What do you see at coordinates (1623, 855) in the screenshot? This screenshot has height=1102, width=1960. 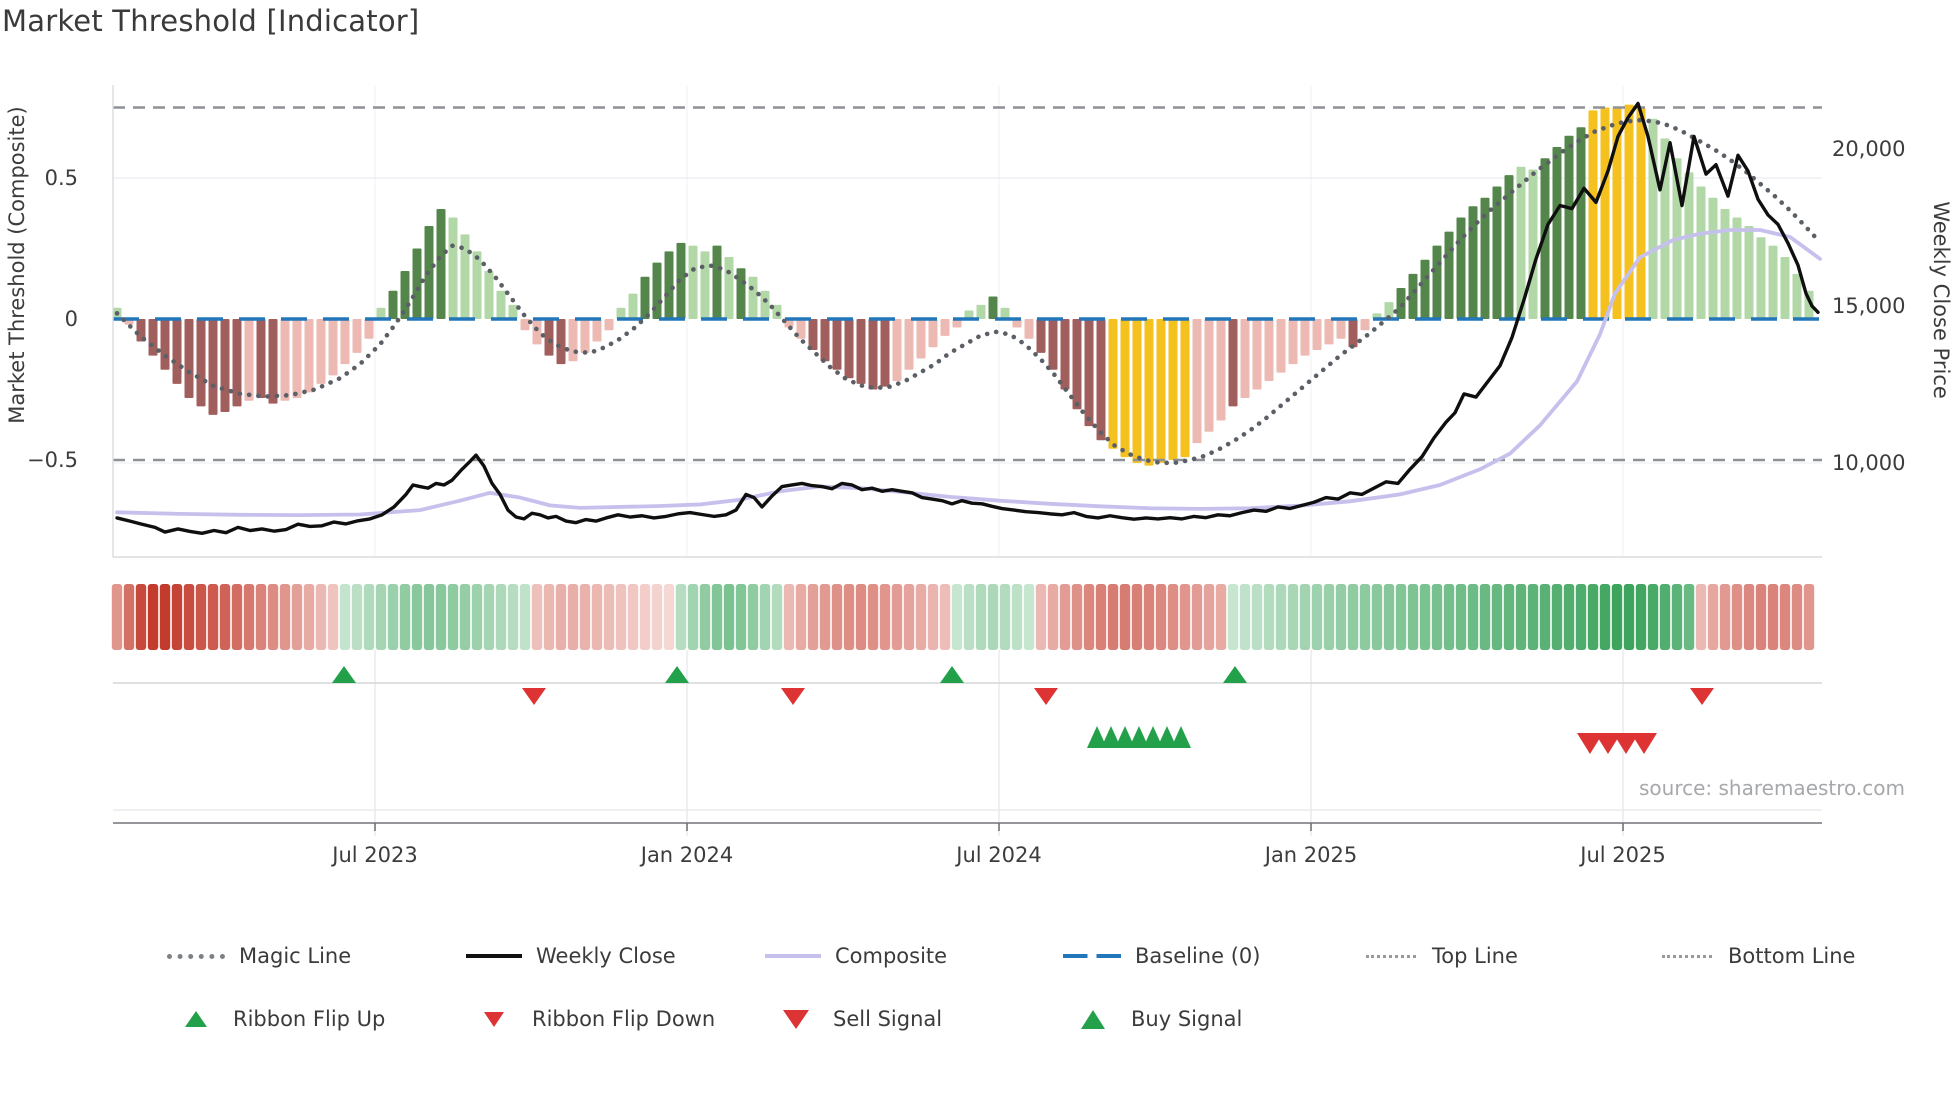 I see `x-axis-tick-jul-2025: Jul 2025` at bounding box center [1623, 855].